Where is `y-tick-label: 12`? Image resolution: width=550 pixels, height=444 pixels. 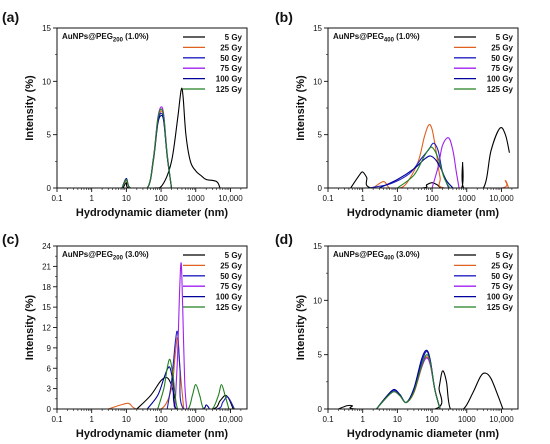 y-tick-label: 12 is located at coordinates (46, 328).